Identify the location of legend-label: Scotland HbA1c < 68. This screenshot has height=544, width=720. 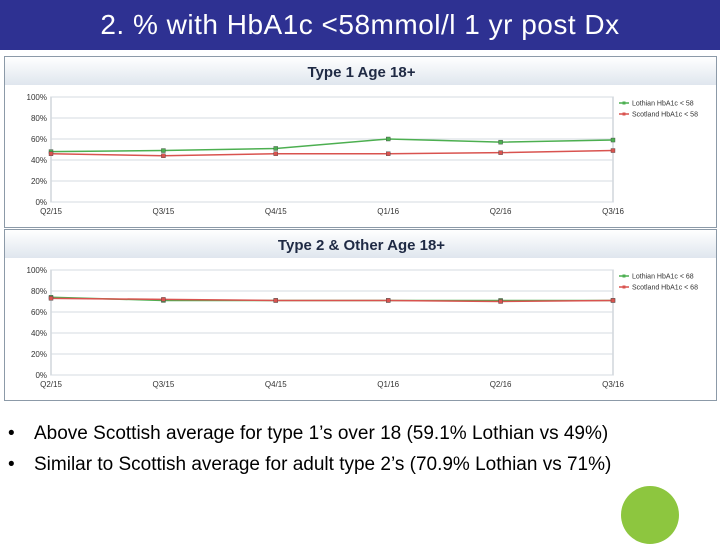
(665, 288).